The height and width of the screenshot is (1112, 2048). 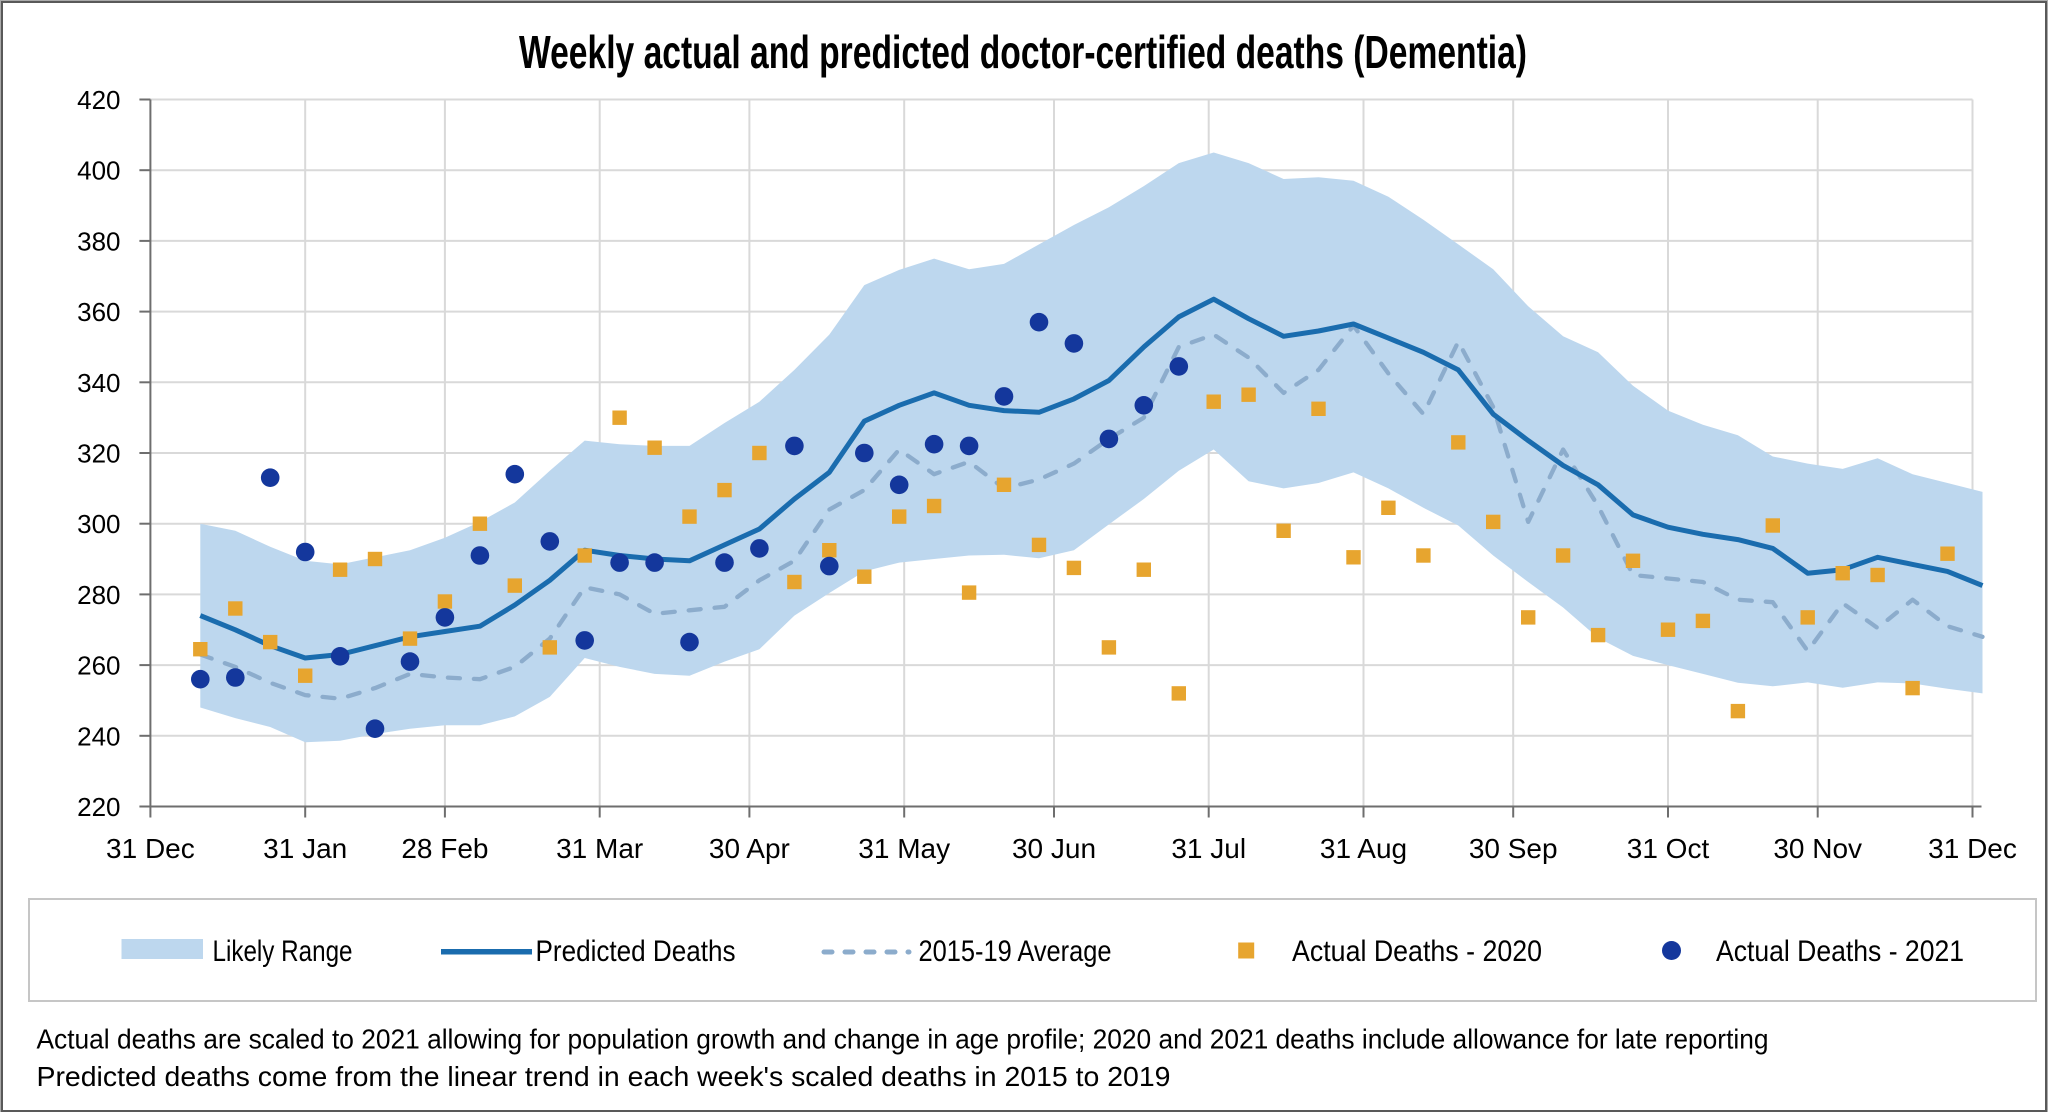 I want to click on svg-text: 31 Mar, so click(x=599, y=848).